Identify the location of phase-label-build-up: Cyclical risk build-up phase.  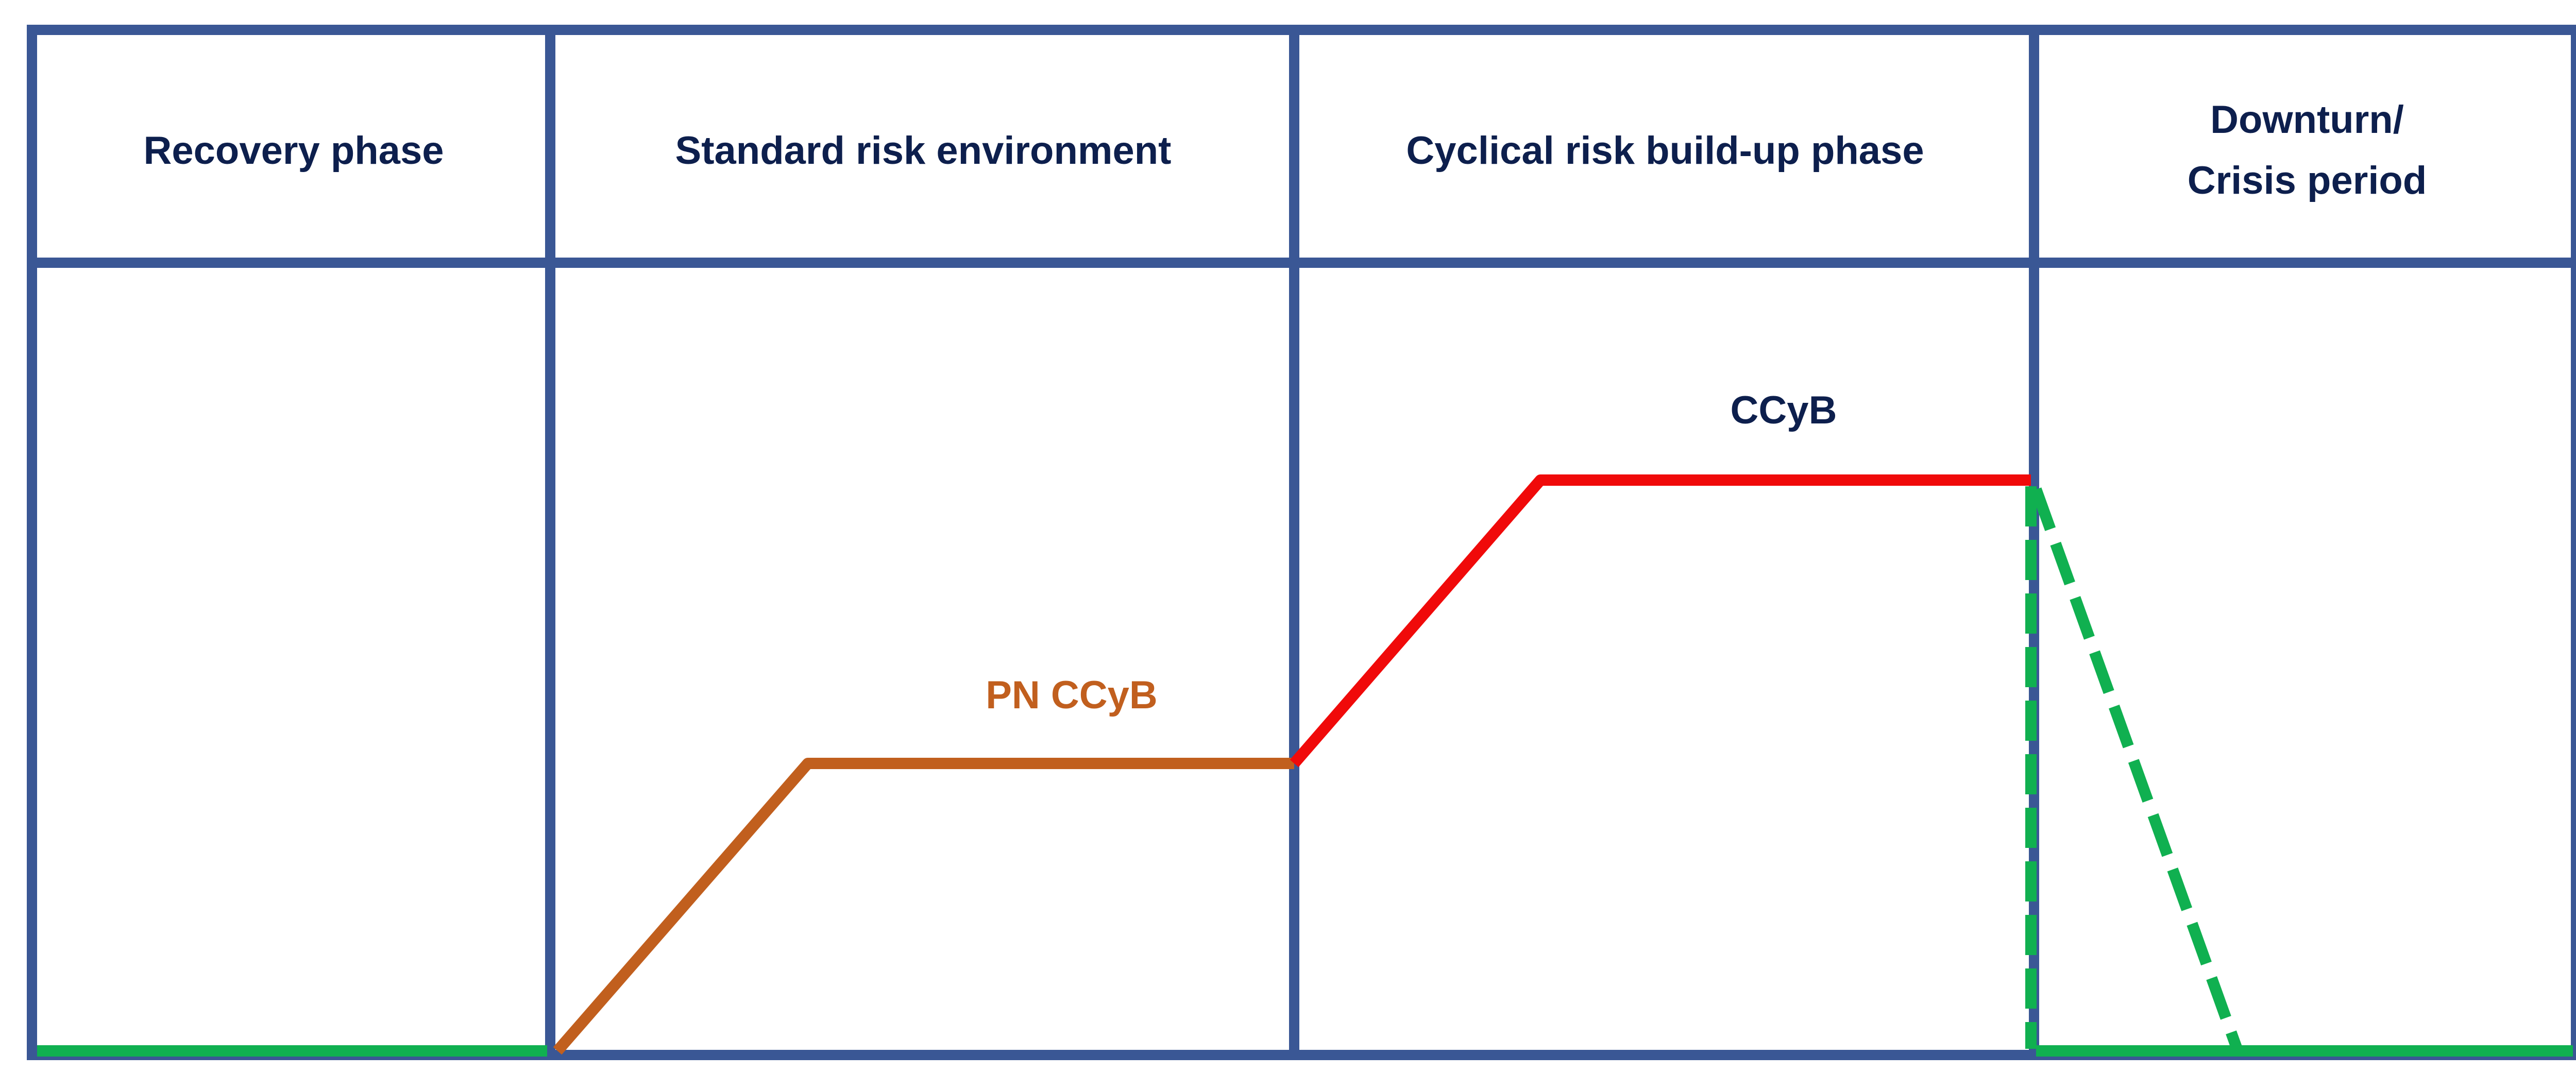
(1665, 151).